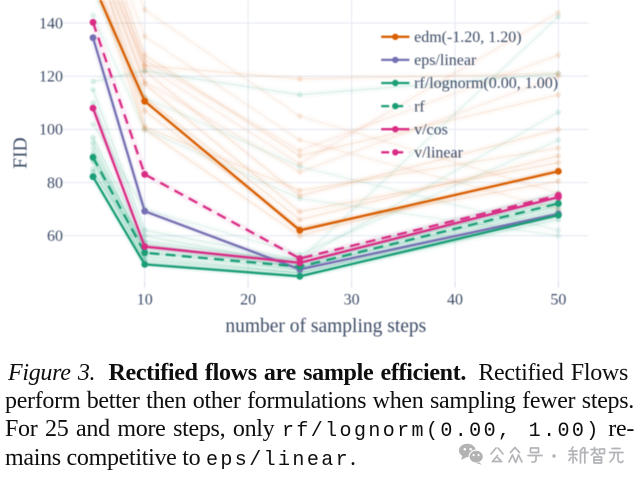 The height and width of the screenshot is (481, 642). Describe the element at coordinates (325, 326) in the screenshot. I see `svg-text: number of sampling steps` at that location.